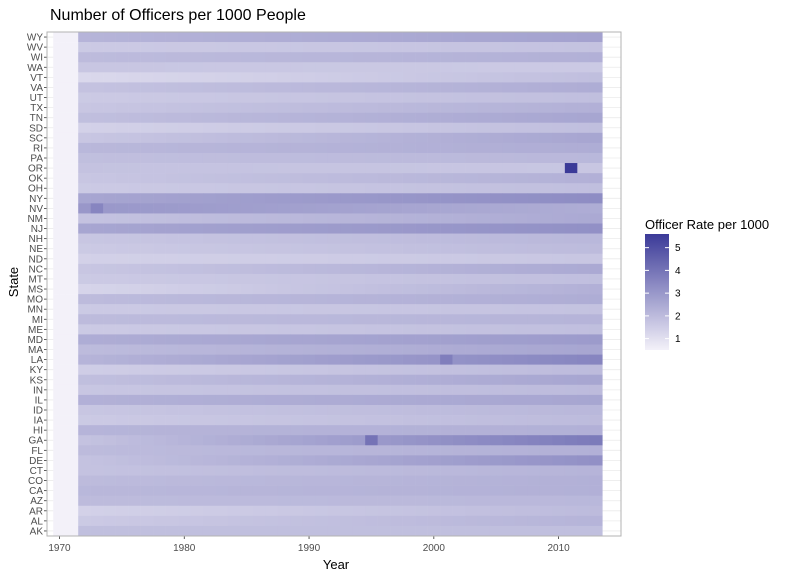 The height and width of the screenshot is (576, 800). What do you see at coordinates (409, 289) in the screenshot?
I see `heatmap-cell-MS-1998` at bounding box center [409, 289].